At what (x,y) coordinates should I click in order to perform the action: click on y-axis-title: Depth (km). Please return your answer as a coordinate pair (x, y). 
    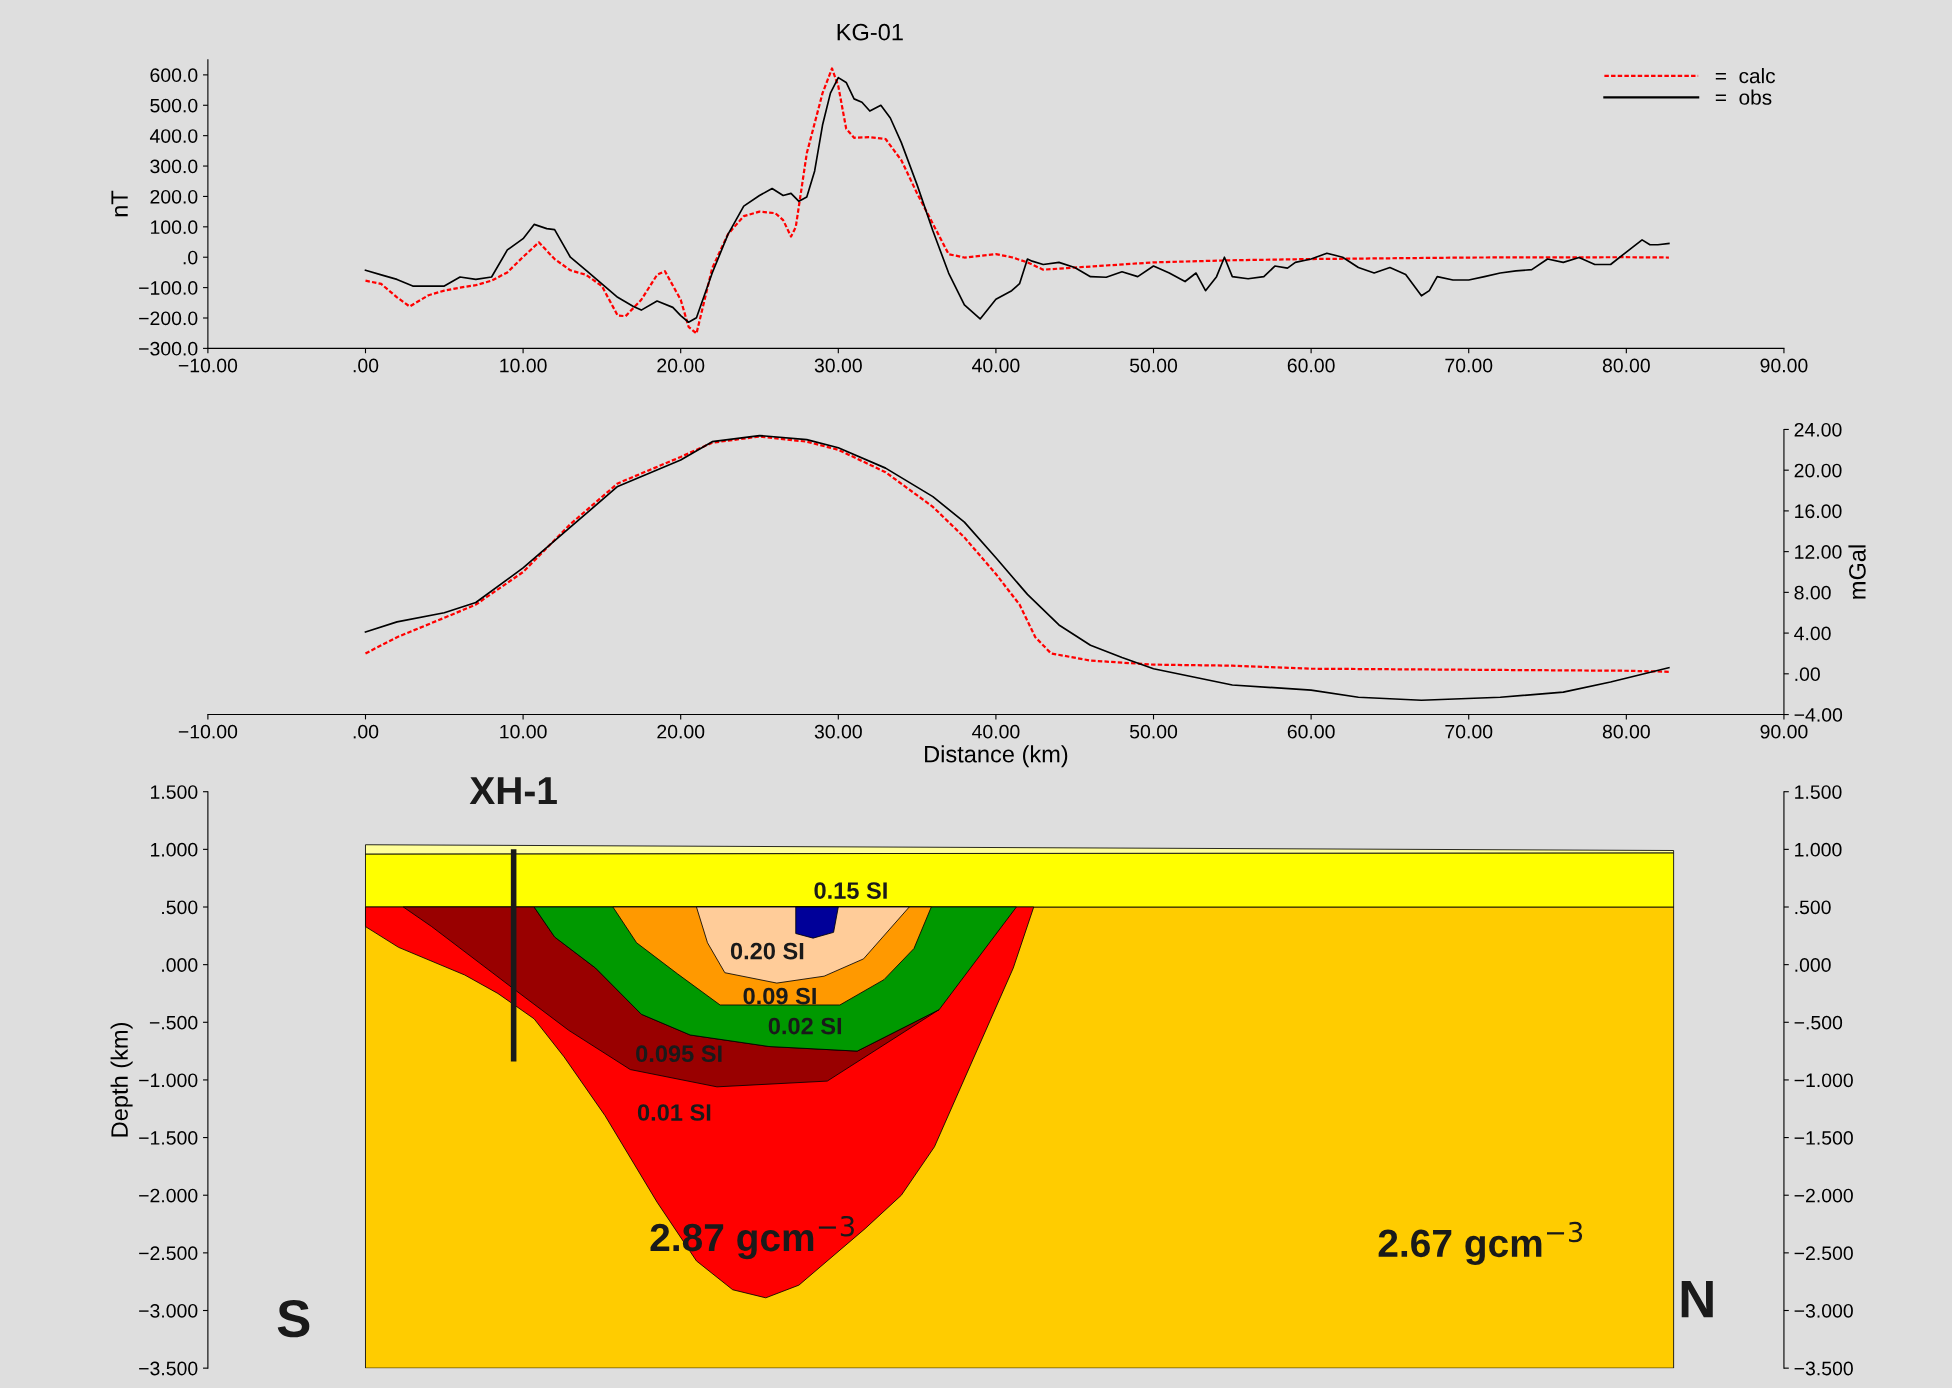
    Looking at the image, I should click on (121, 1080).